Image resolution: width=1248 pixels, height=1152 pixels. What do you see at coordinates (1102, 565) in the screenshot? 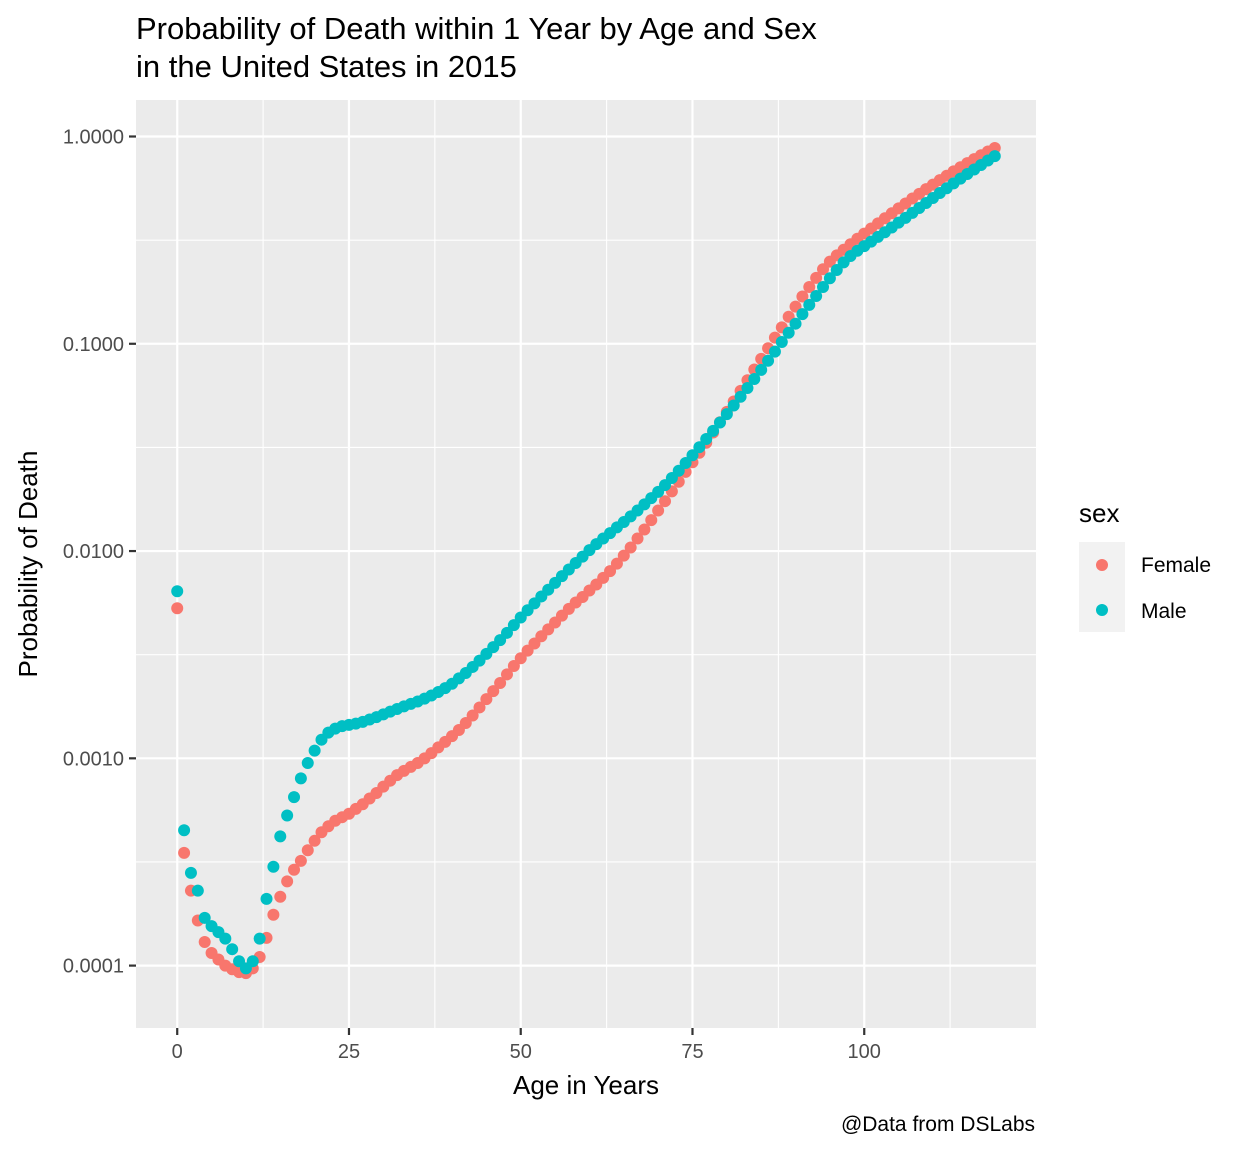
I see `legend-key-female` at bounding box center [1102, 565].